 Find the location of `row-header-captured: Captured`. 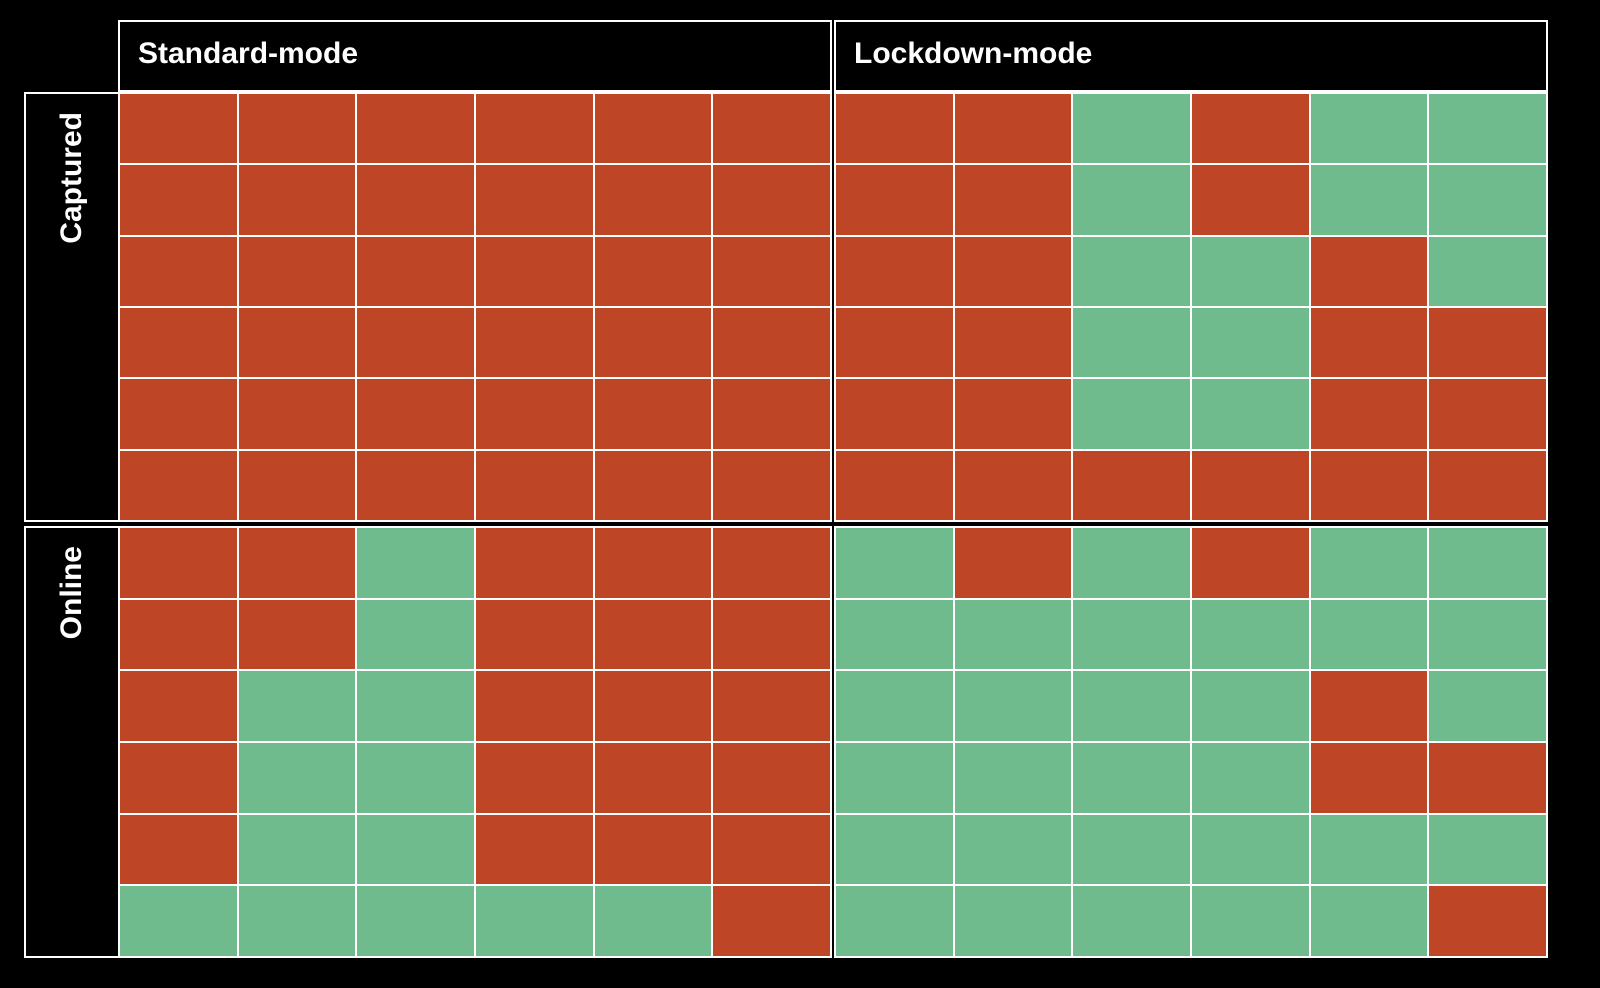

row-header-captured: Captured is located at coordinates (72, 307).